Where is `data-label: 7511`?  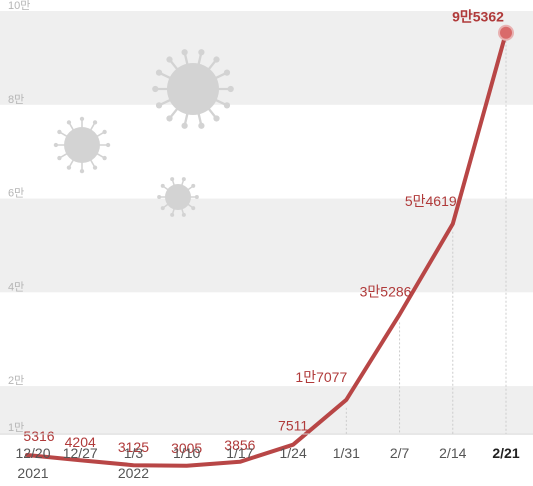
data-label: 7511 is located at coordinates (293, 426).